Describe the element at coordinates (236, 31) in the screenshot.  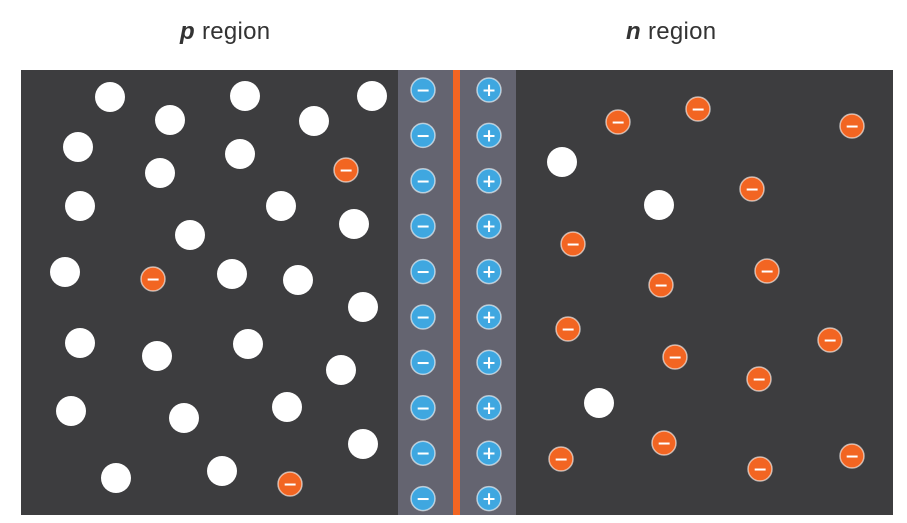
I see `p-region-word: region` at that location.